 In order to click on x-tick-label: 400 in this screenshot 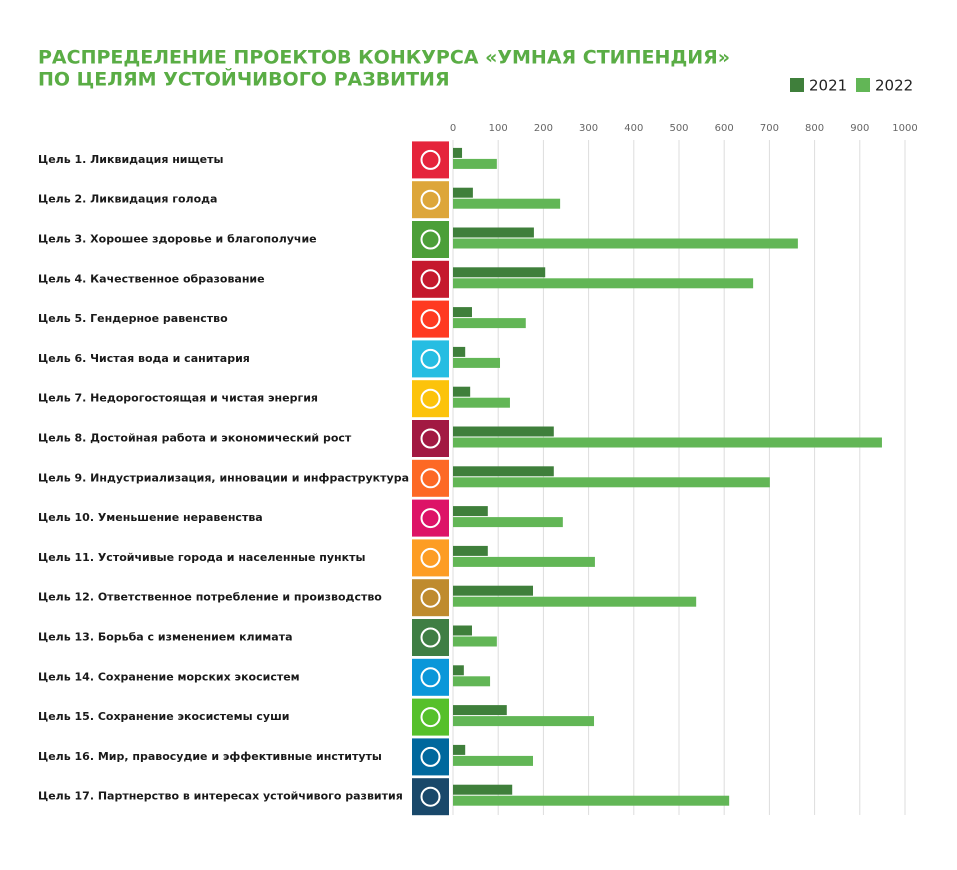, I will do `click(633, 128)`.